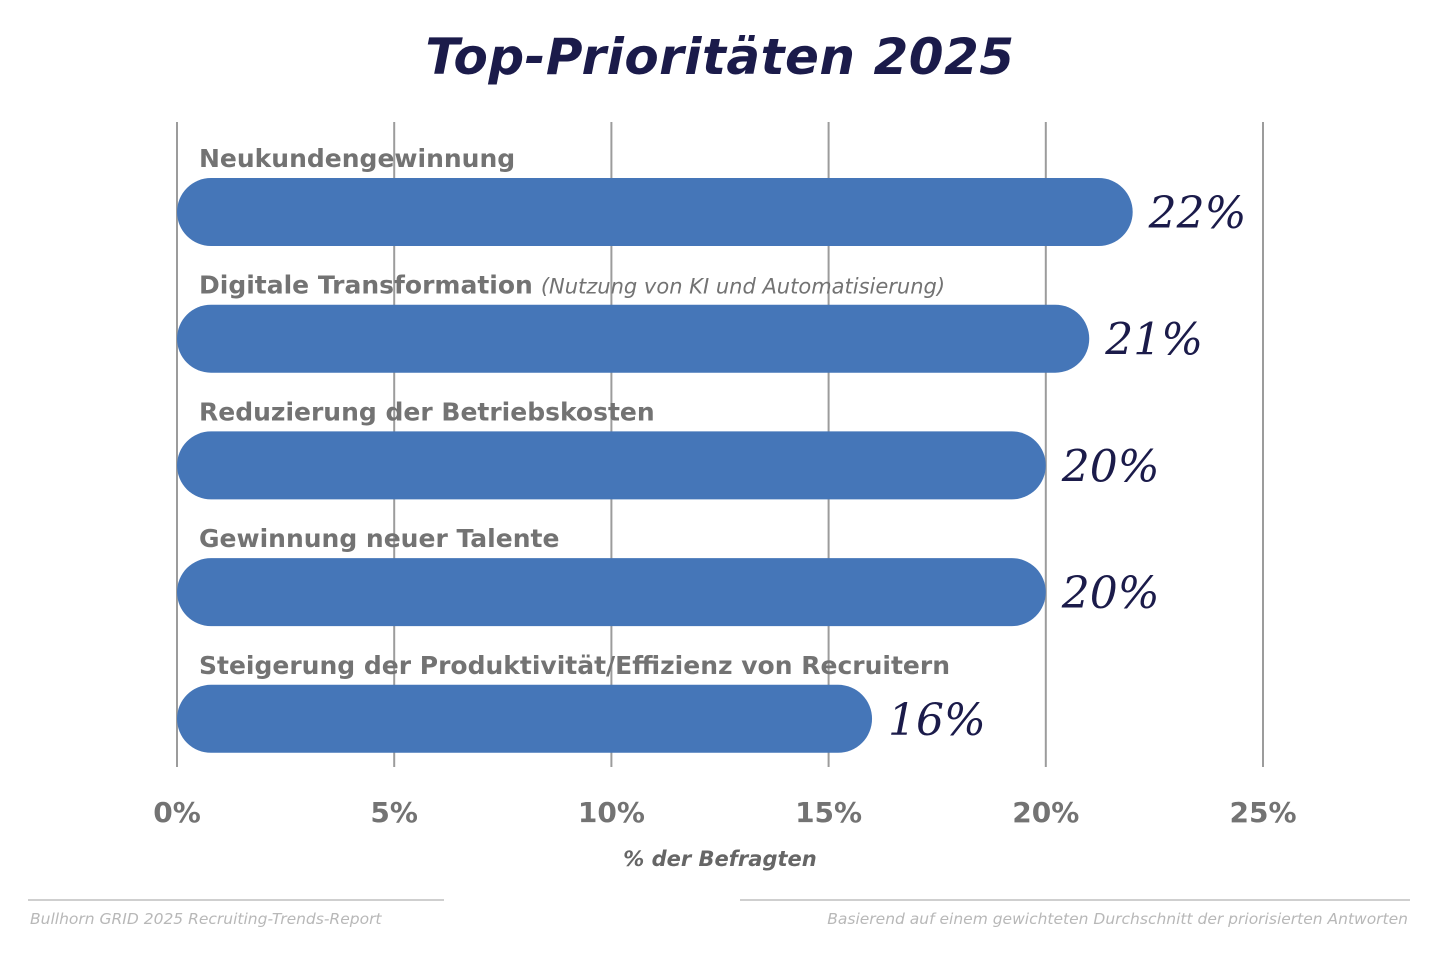  Describe the element at coordinates (720, 57) in the screenshot. I see `chart-title: Top-Prioritäten 2025` at that location.